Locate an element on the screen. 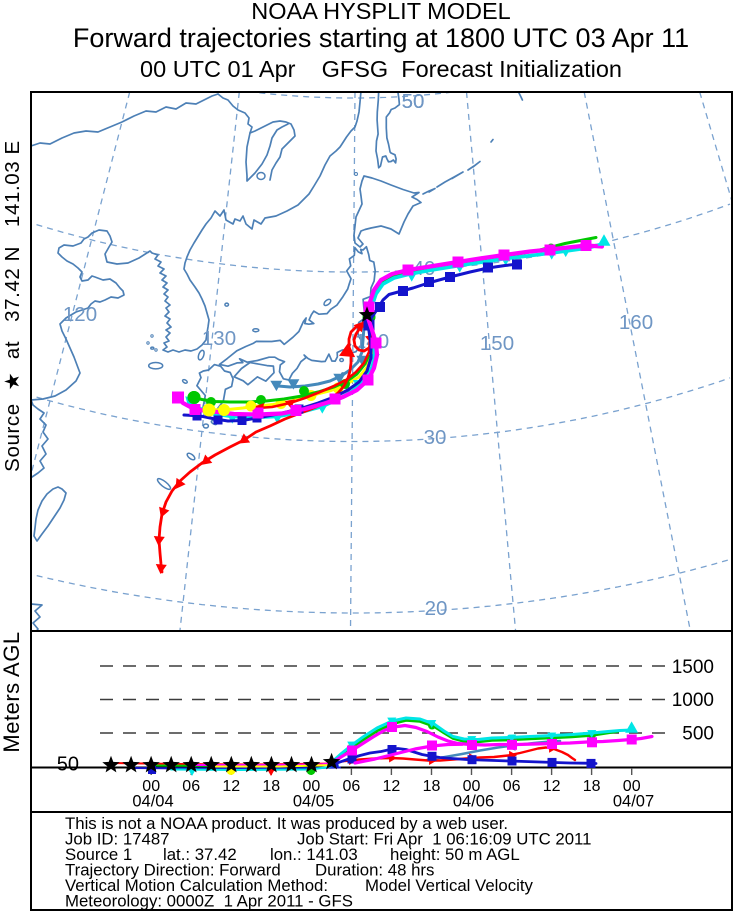 Image resolution: width=734 pixels, height=913 pixels. svg-text: height: 50 m AGL is located at coordinates (455, 854).